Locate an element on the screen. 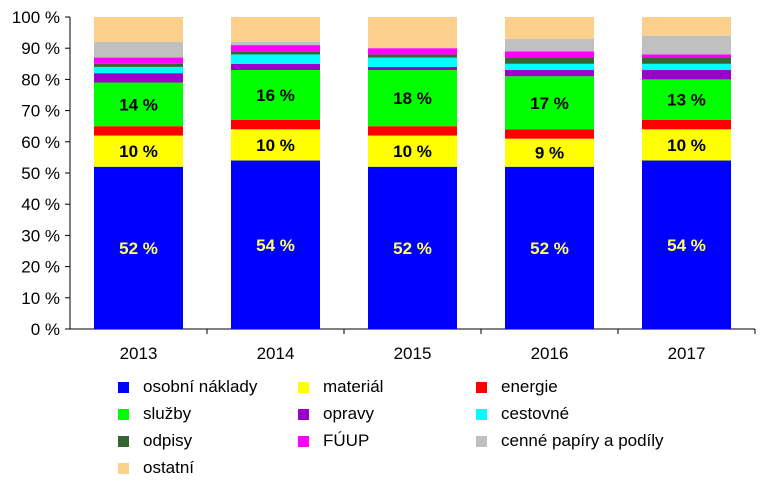 This screenshot has width=762, height=492. legend-item: osobní náklady is located at coordinates (187, 387).